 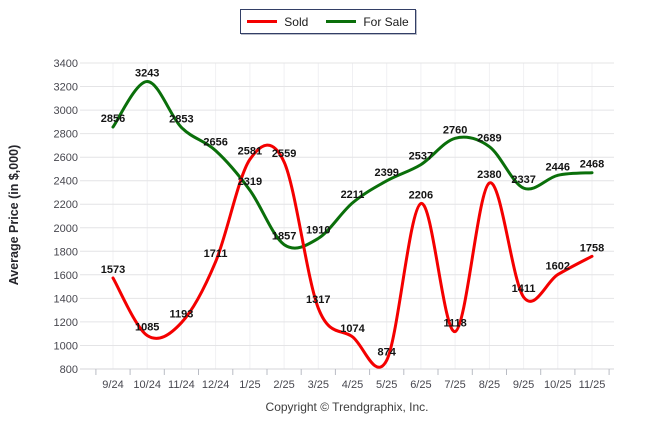 I want to click on data-label: 1857, so click(x=284, y=237).